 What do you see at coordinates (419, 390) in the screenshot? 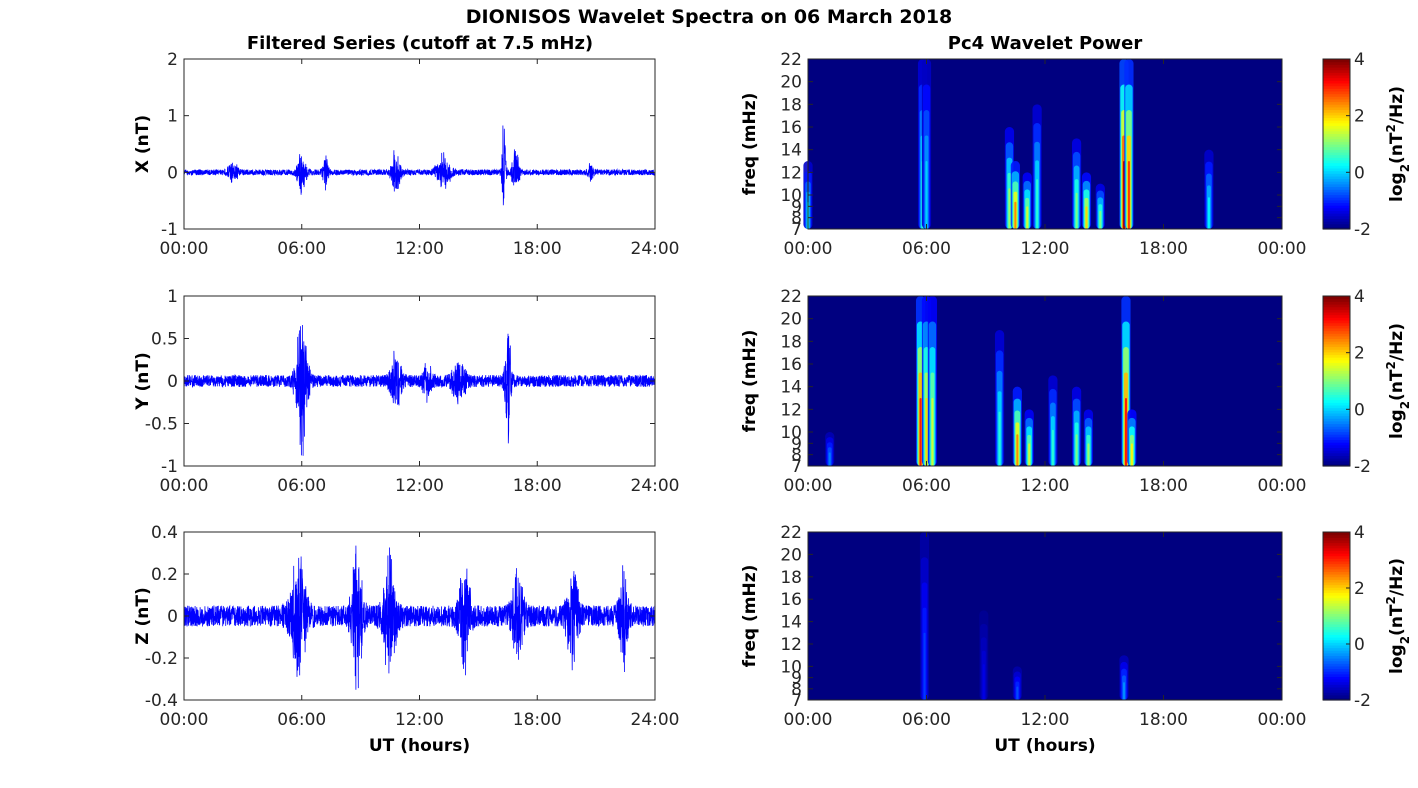
I see `y-trace` at bounding box center [419, 390].